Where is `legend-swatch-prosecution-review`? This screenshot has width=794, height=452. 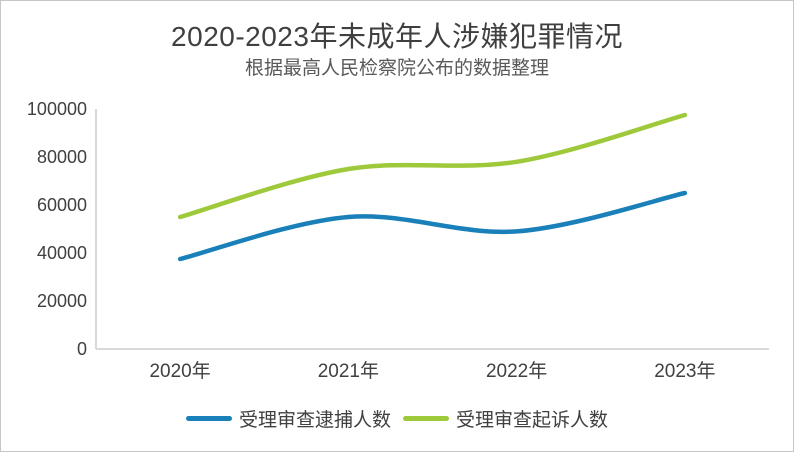 legend-swatch-prosecution-review is located at coordinates (426, 418).